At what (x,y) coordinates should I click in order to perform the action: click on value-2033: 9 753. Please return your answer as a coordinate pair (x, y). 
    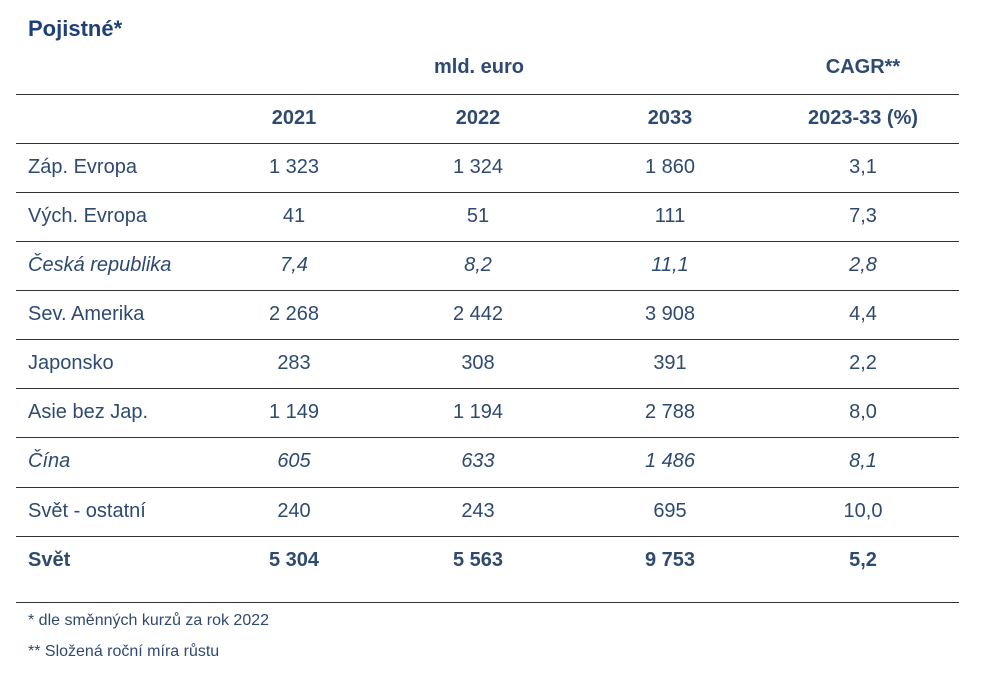
    Looking at the image, I should click on (670, 560).